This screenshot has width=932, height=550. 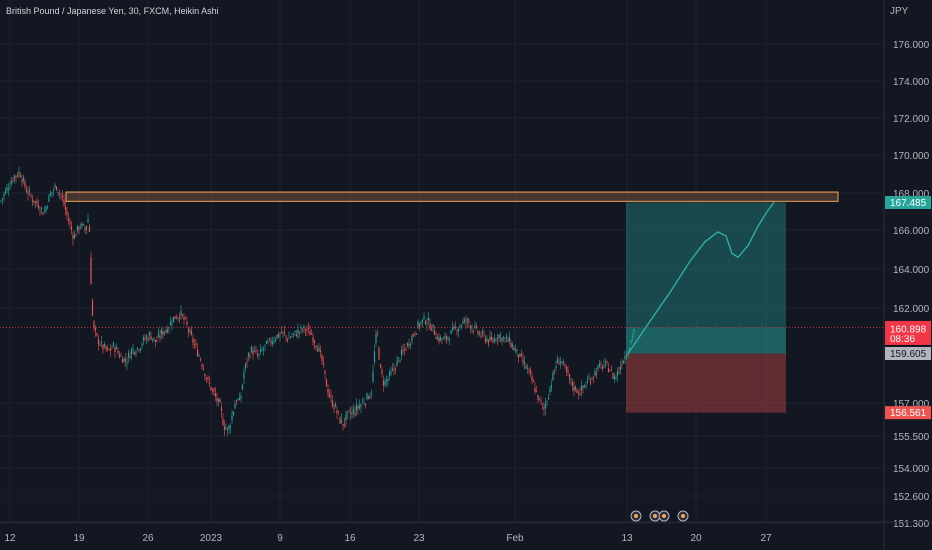 I want to click on y-tick-label: 176.000, so click(x=911, y=45).